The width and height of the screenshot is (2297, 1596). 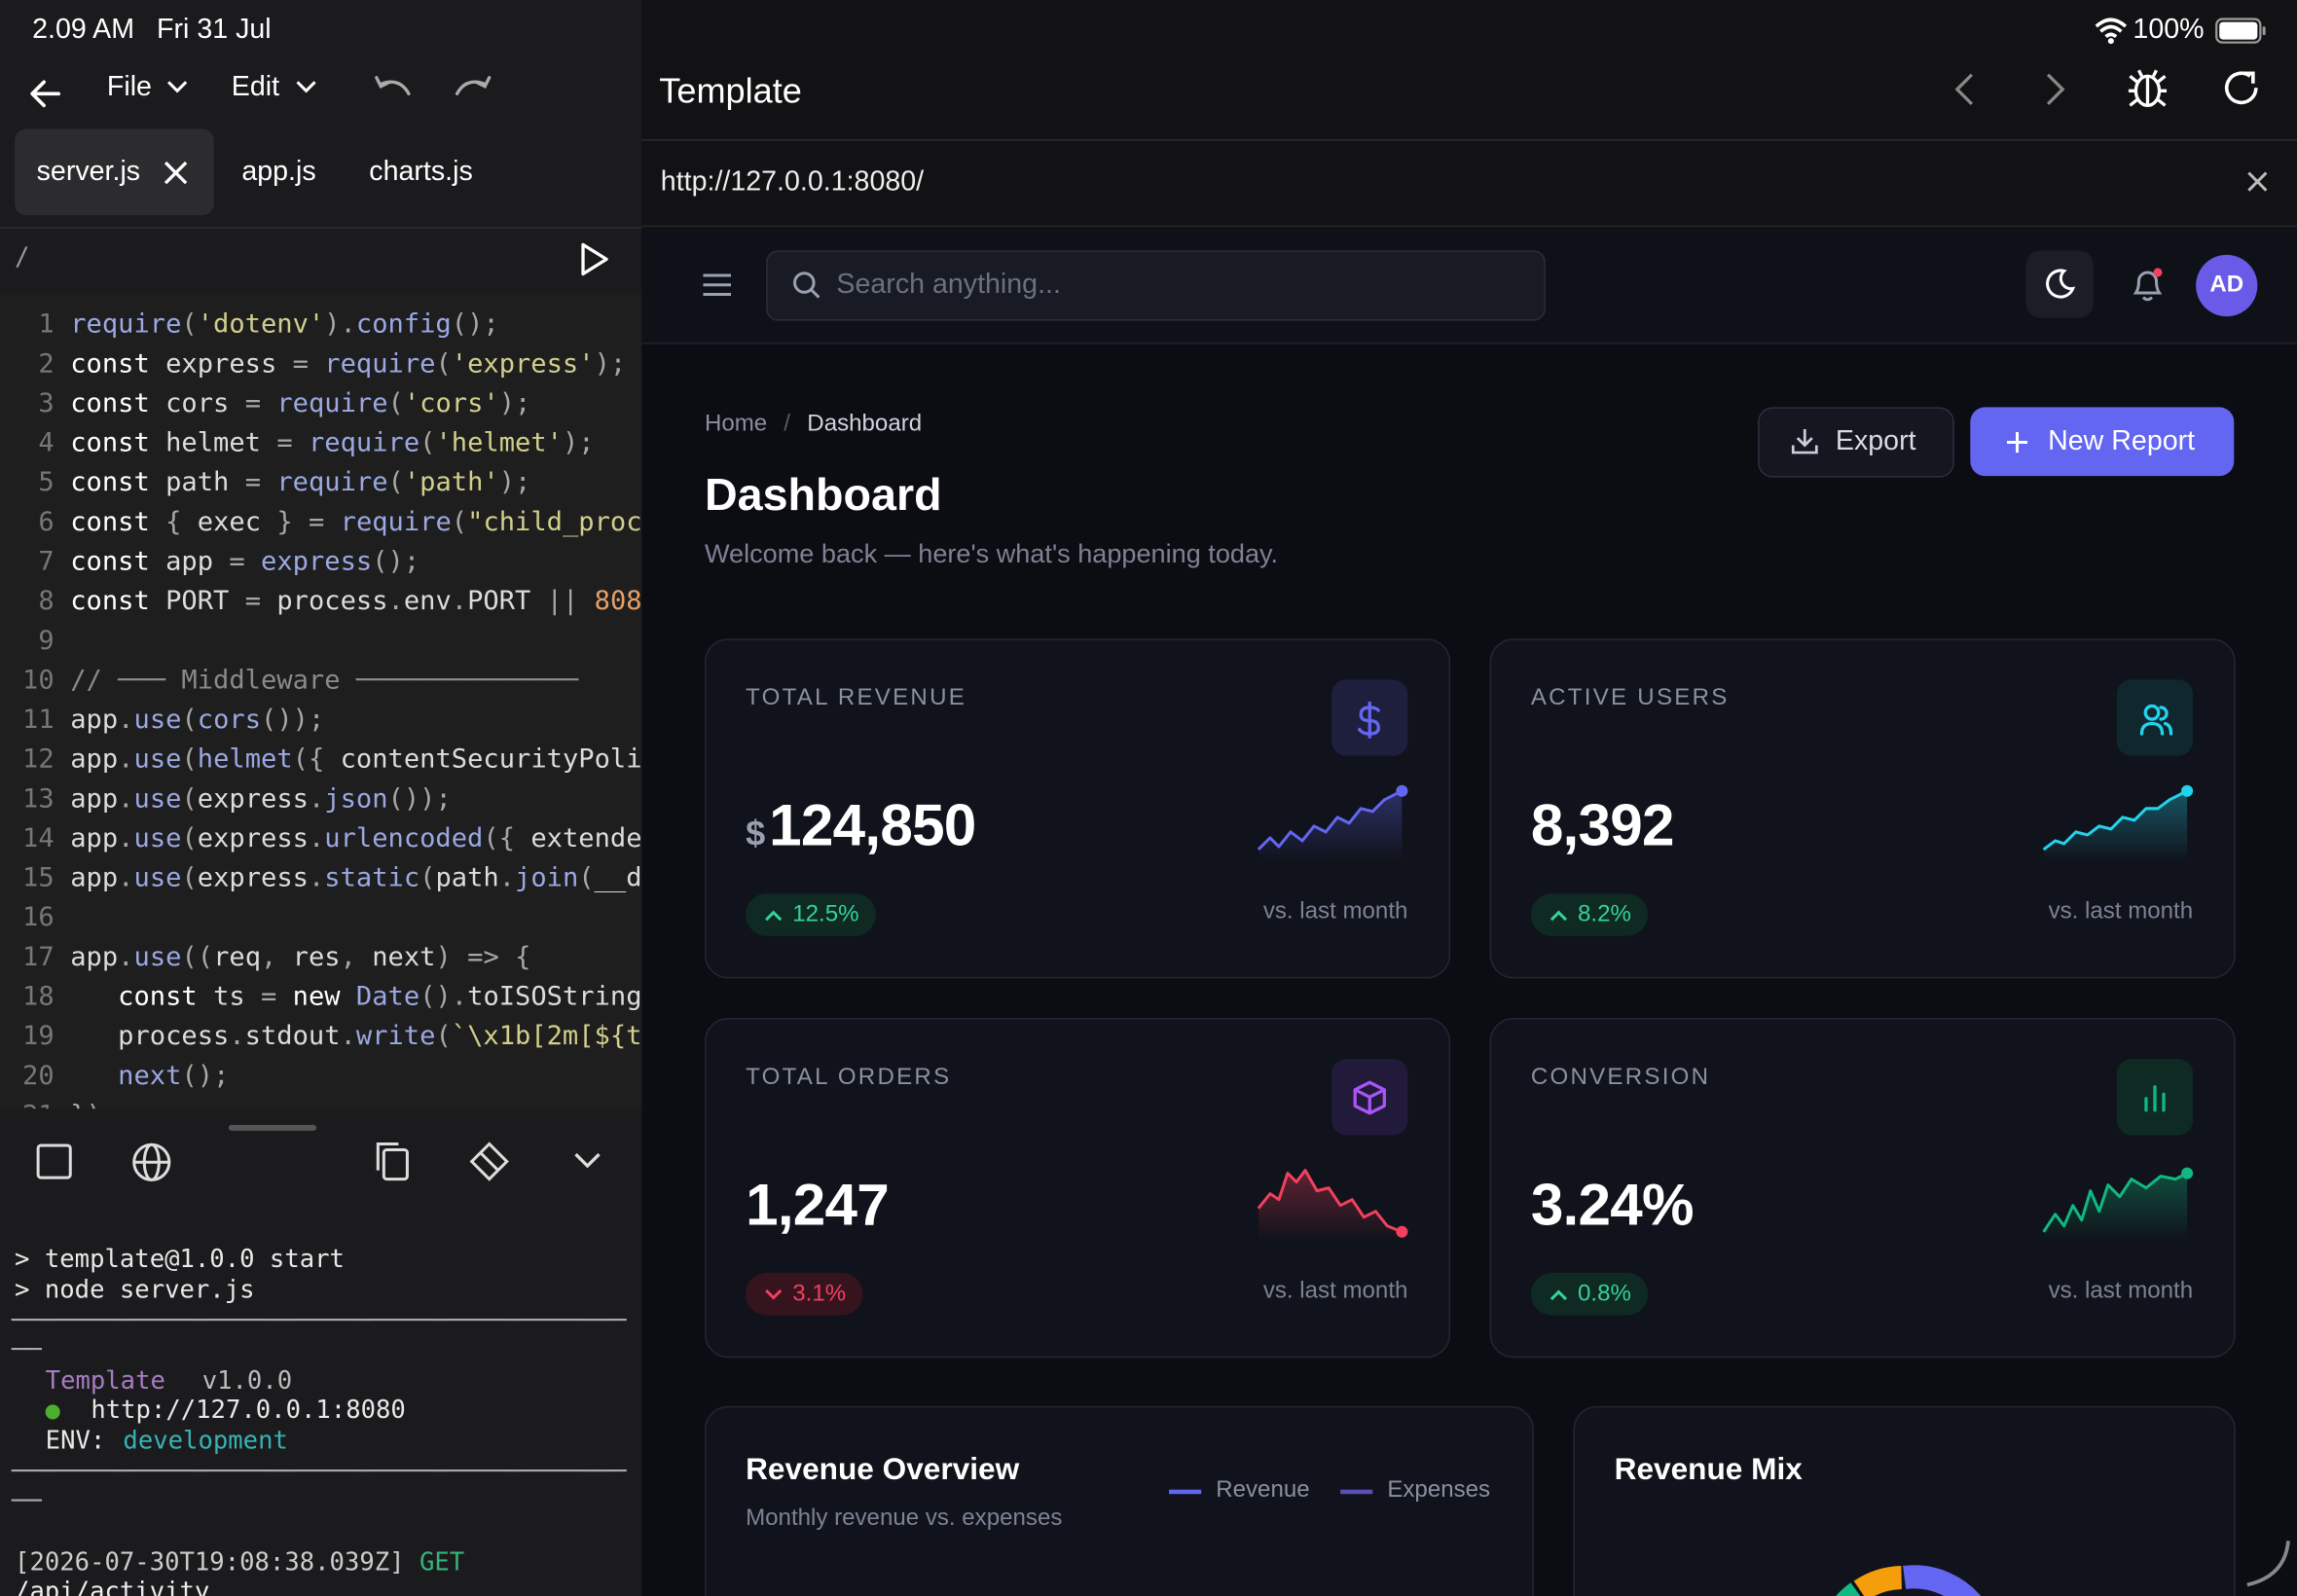 What do you see at coordinates (467, 878) in the screenshot?
I see `code-token: path` at bounding box center [467, 878].